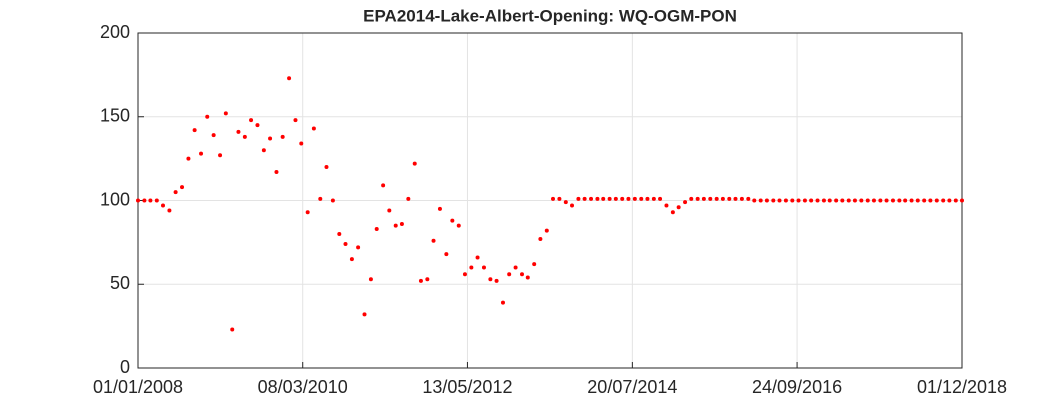 This screenshot has width=1063, height=413. I want to click on x-tick-label: 01/12/2018, so click(962, 387).